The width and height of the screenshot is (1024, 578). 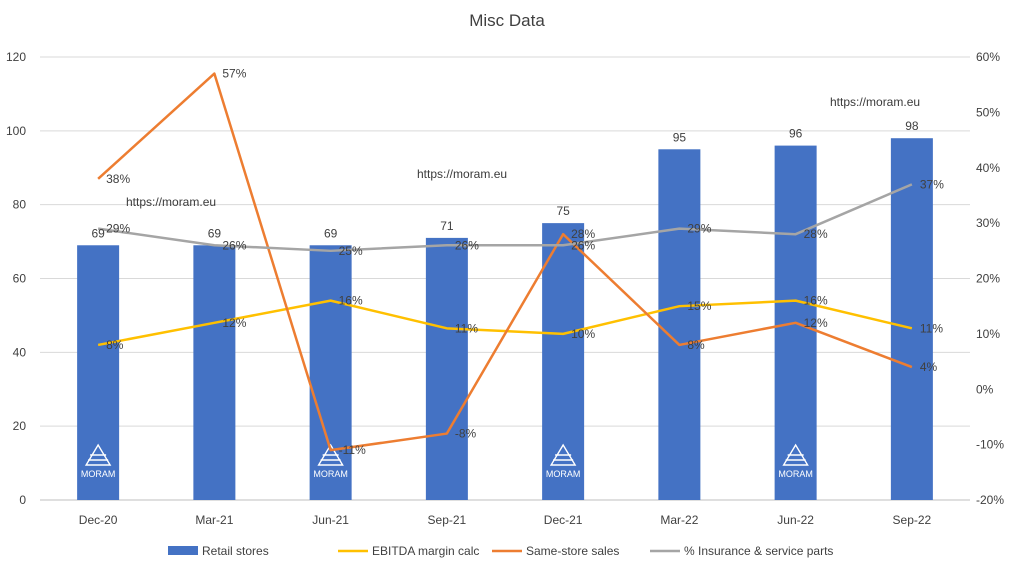 What do you see at coordinates (988, 168) in the screenshot?
I see `right-axis-tick-label: 40%` at bounding box center [988, 168].